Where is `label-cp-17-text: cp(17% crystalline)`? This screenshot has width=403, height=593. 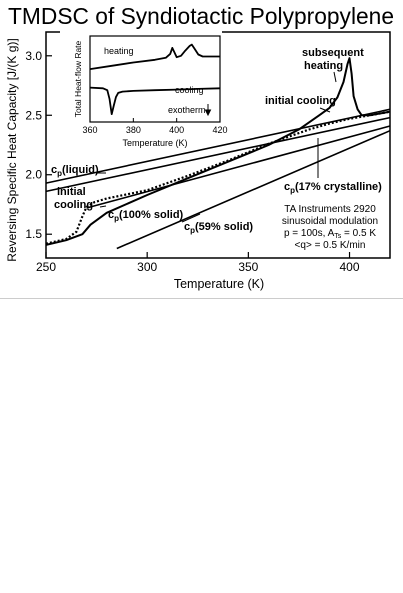
label-cp-17-text: cp(17% crystalline) is located at coordinates (333, 188).